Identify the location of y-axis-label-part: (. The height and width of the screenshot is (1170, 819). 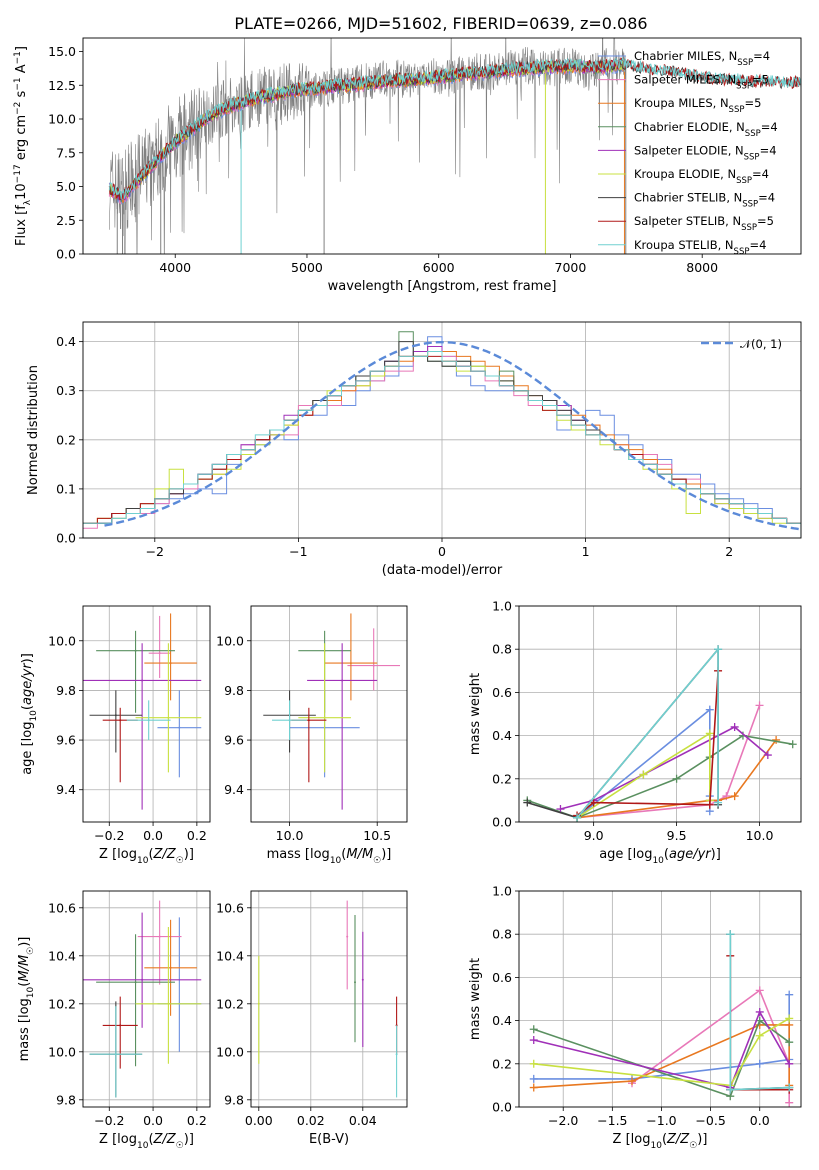
(24, 984).